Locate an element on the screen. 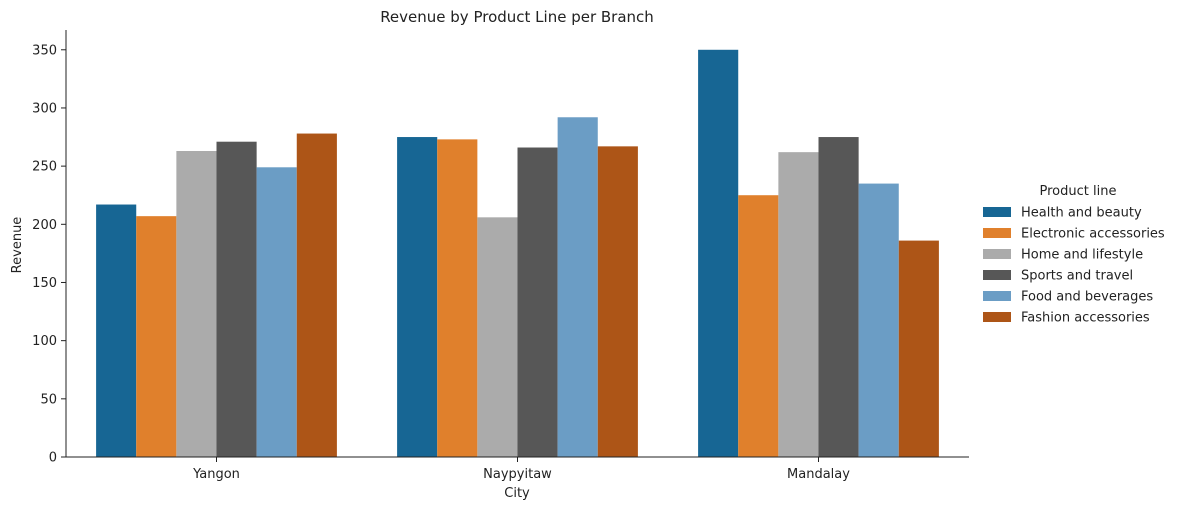 The image size is (1186, 514). y-tick-label: 200 is located at coordinates (44, 225).